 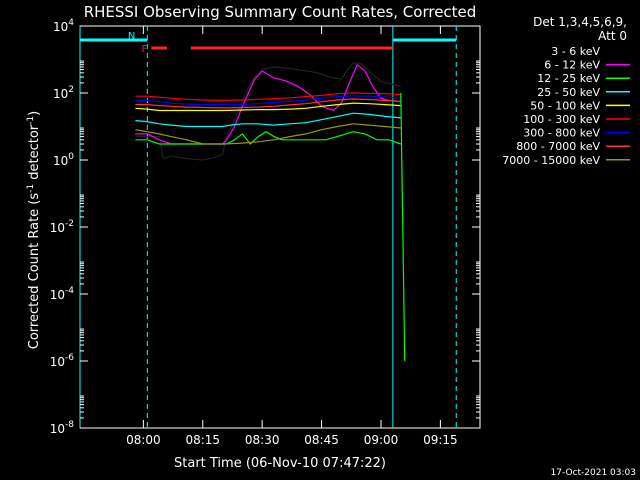 What do you see at coordinates (202, 440) in the screenshot?
I see `x-tick-label: 08:15` at bounding box center [202, 440].